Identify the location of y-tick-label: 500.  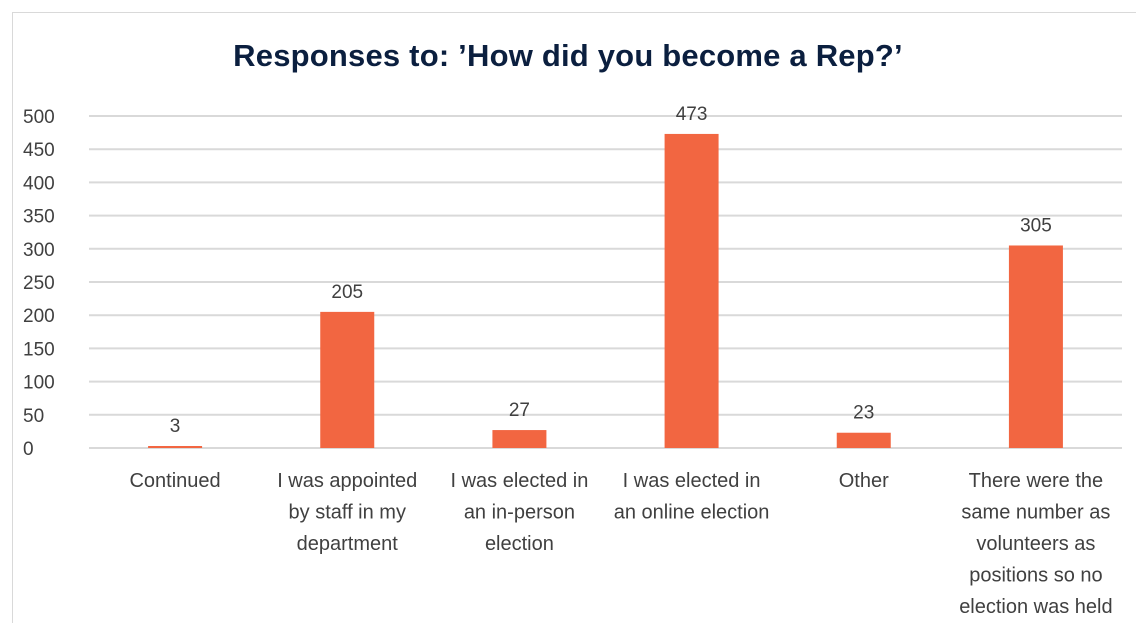
(39, 117).